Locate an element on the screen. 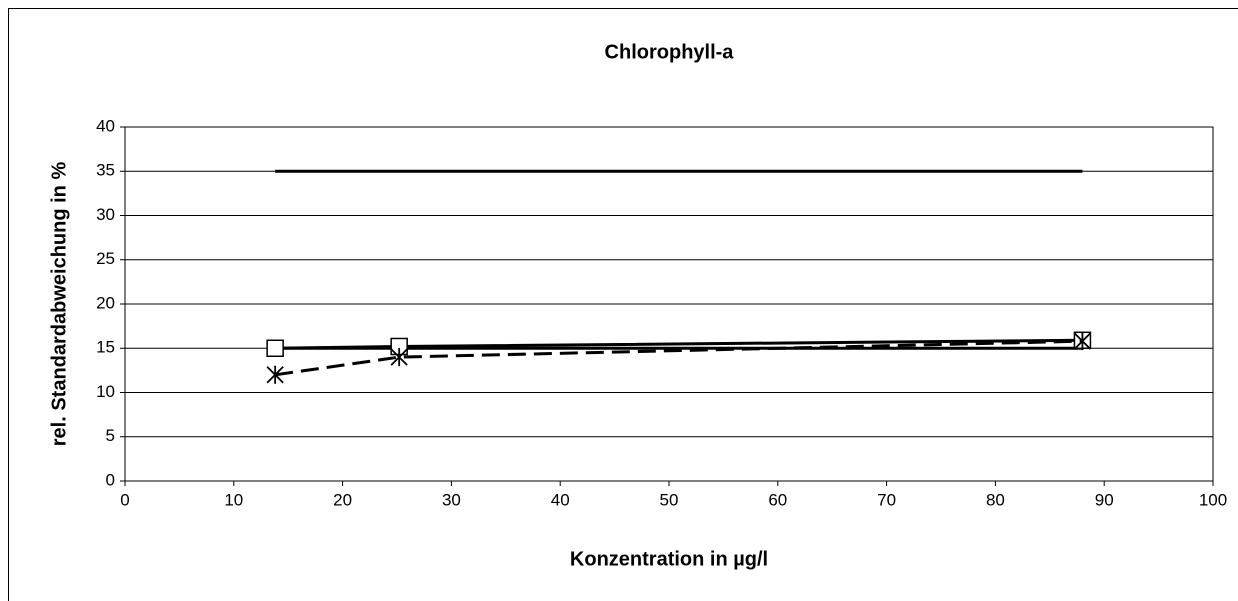 The height and width of the screenshot is (601, 1238). x-axis-label: Konzentration in µg/l is located at coordinates (669, 559).